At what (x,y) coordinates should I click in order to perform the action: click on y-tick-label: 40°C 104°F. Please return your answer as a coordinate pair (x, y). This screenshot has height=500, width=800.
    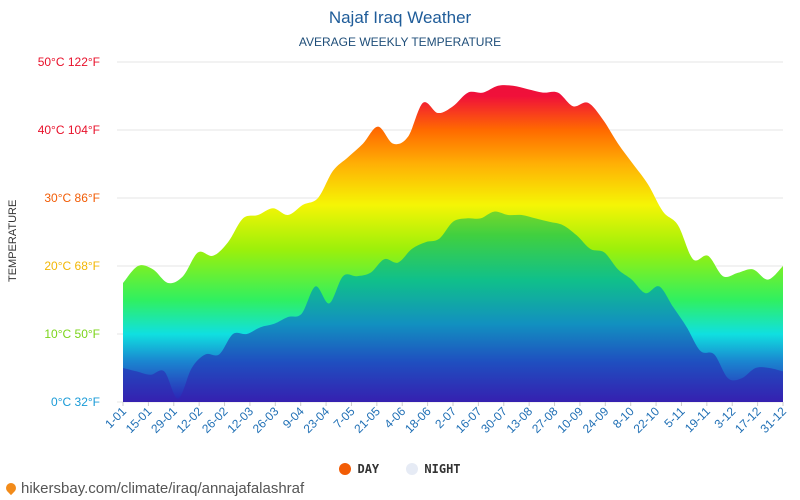
    Looking at the image, I should click on (69, 130).